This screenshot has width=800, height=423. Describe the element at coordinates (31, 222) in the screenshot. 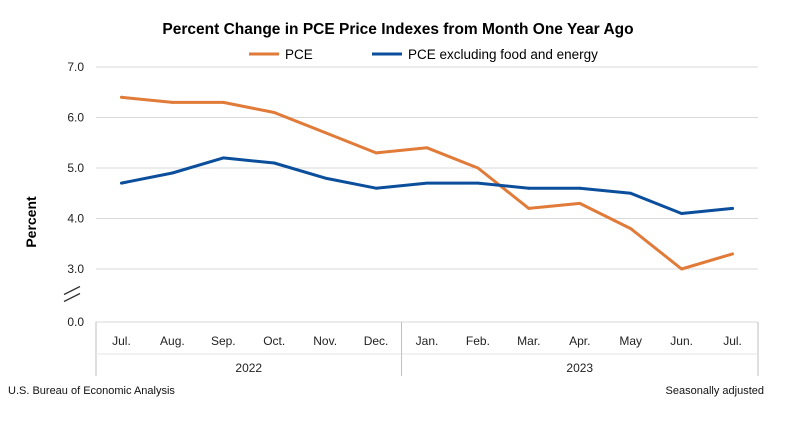

I see `y-axis-label: Percent` at that location.